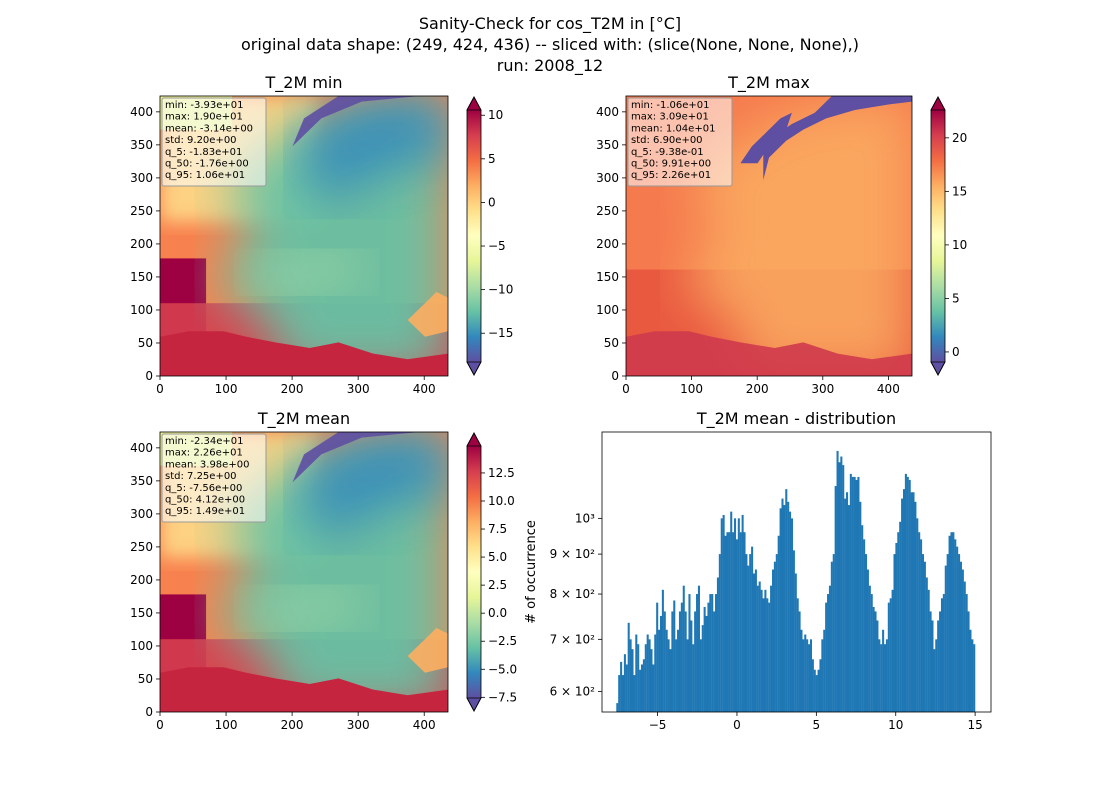 The image size is (1100, 804). I want to click on colorbar-1: 20 15 10 5 0, so click(948, 236).